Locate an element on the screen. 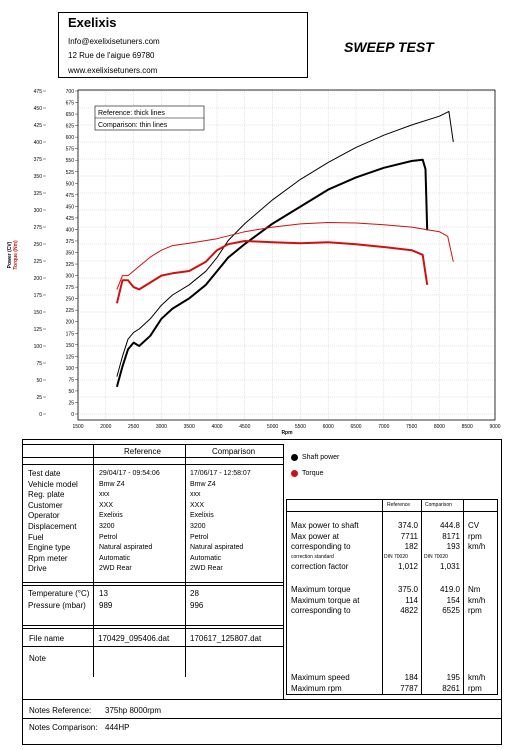  legend-reference-thick: Reference: thick lines is located at coordinates (131, 113).